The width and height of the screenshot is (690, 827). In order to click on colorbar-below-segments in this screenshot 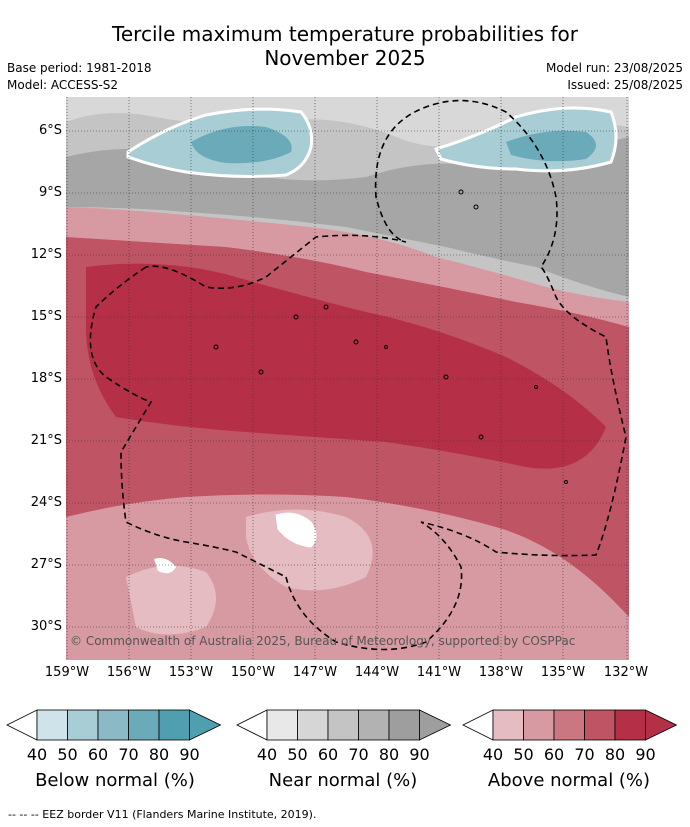, I will do `click(114, 725)`.